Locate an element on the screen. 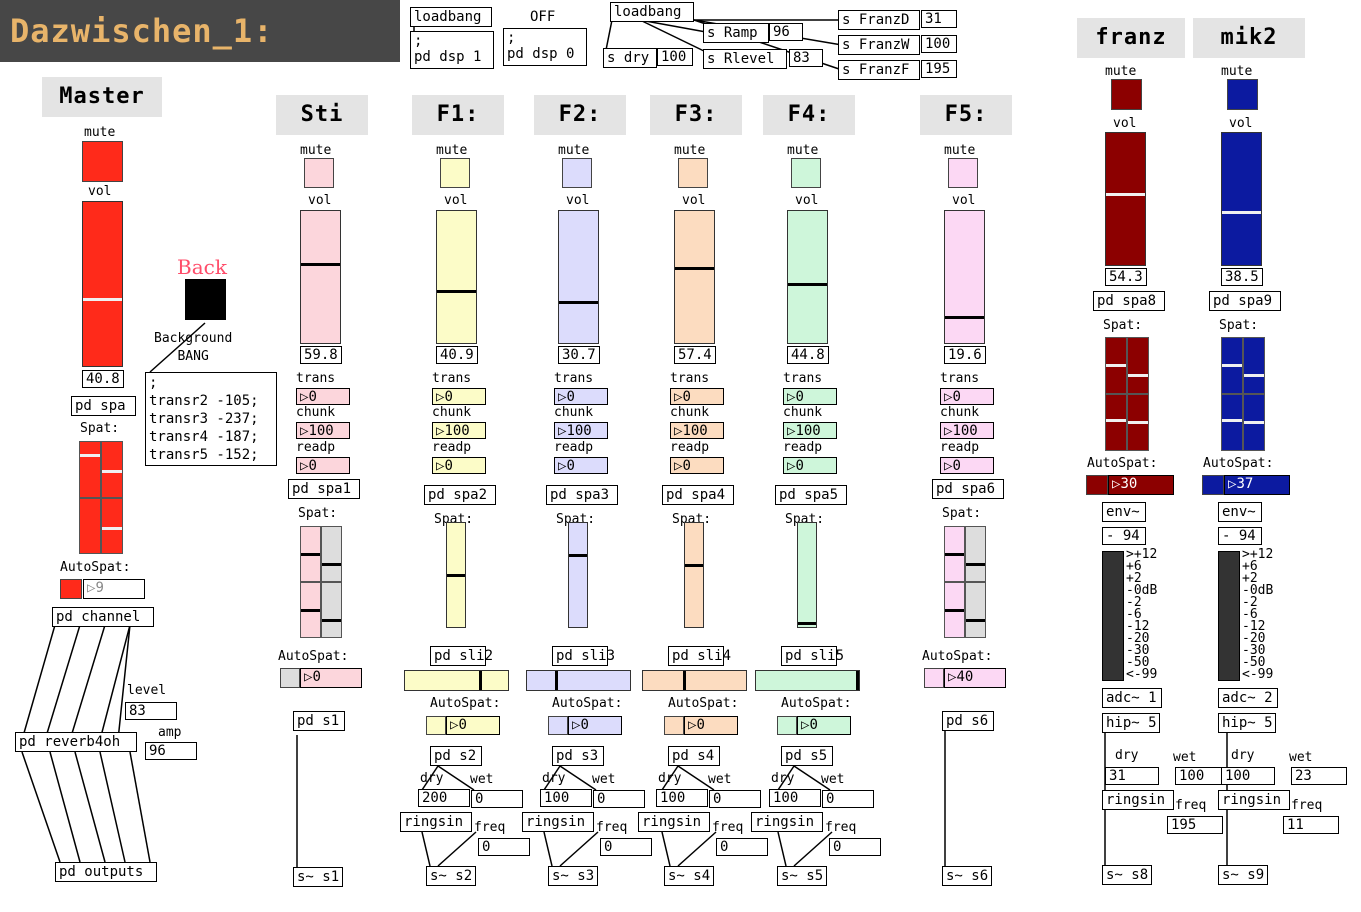  ch4-autospat-toggle is located at coordinates (674, 725).